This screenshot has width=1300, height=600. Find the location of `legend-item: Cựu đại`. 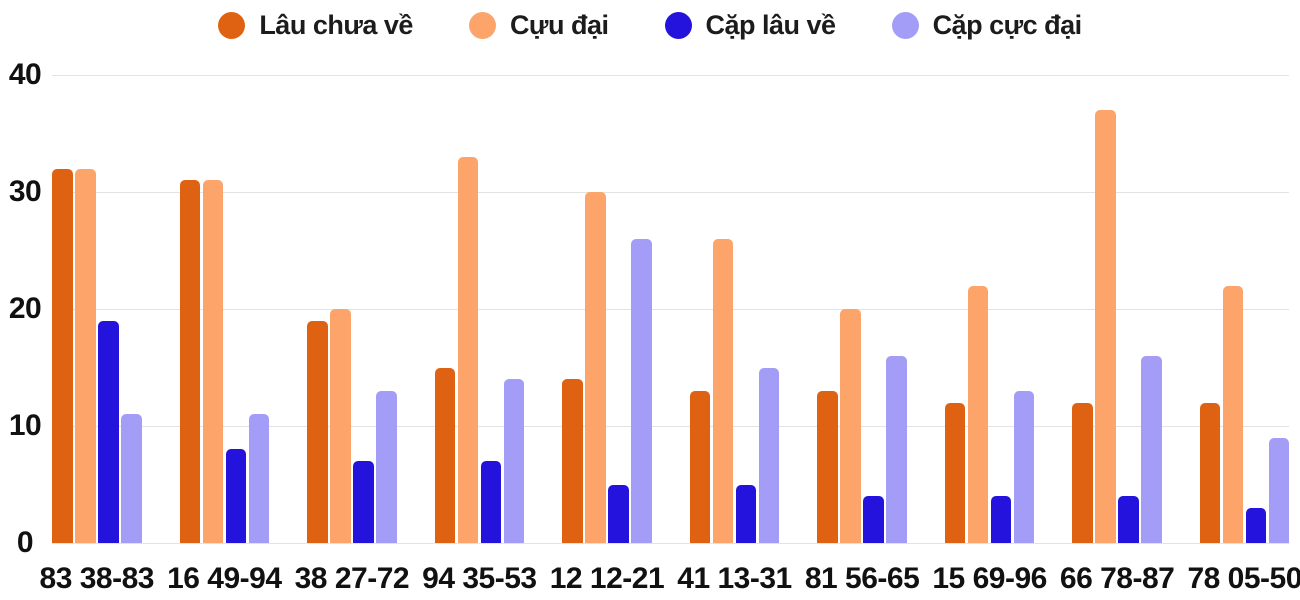

legend-item: Cựu đại is located at coordinates (538, 25).